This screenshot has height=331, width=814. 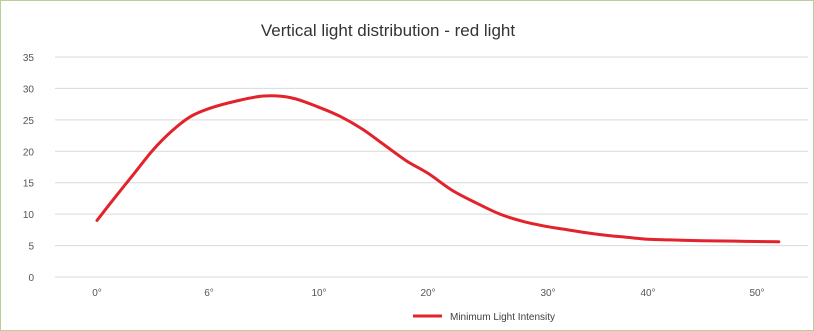 I want to click on x-tick-label: 0°, so click(x=97, y=293).